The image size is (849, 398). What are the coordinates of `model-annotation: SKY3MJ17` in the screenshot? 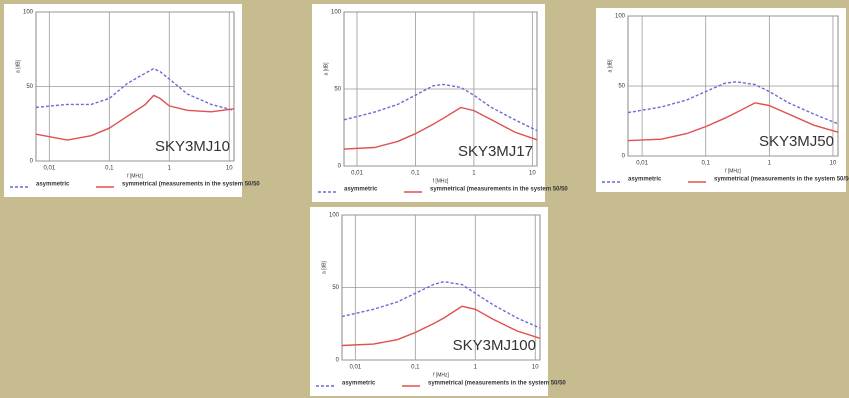 It's located at (495, 151).